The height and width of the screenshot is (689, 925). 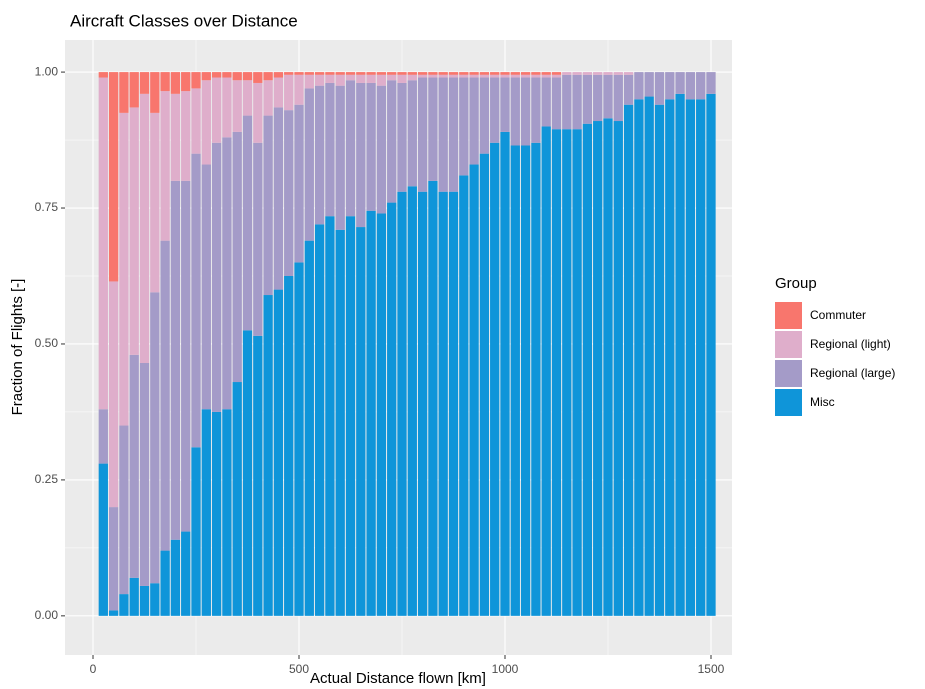 I want to click on legend-label: Misc, so click(x=822, y=402).